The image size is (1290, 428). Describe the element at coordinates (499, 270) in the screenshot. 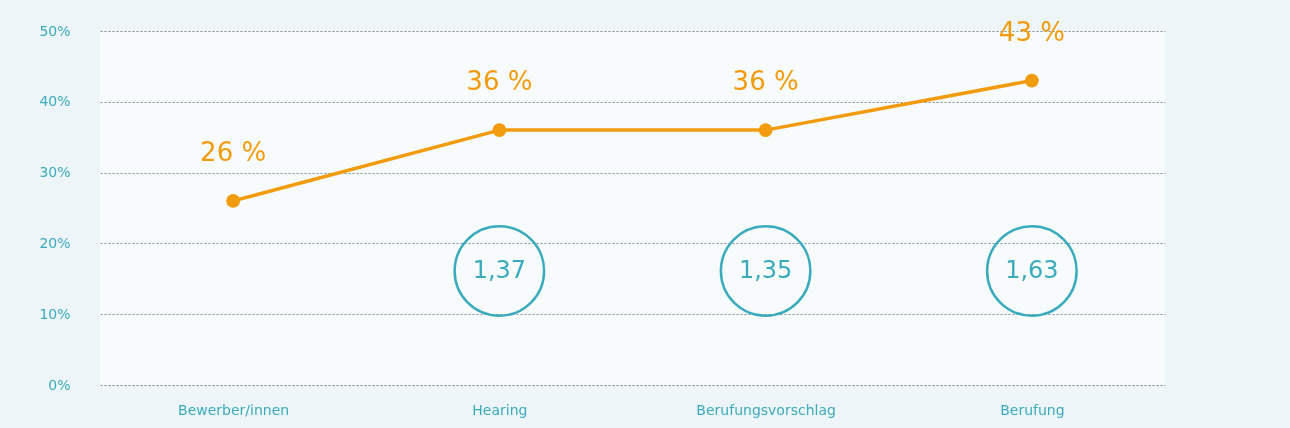

I see `annotation: 1,37` at that location.